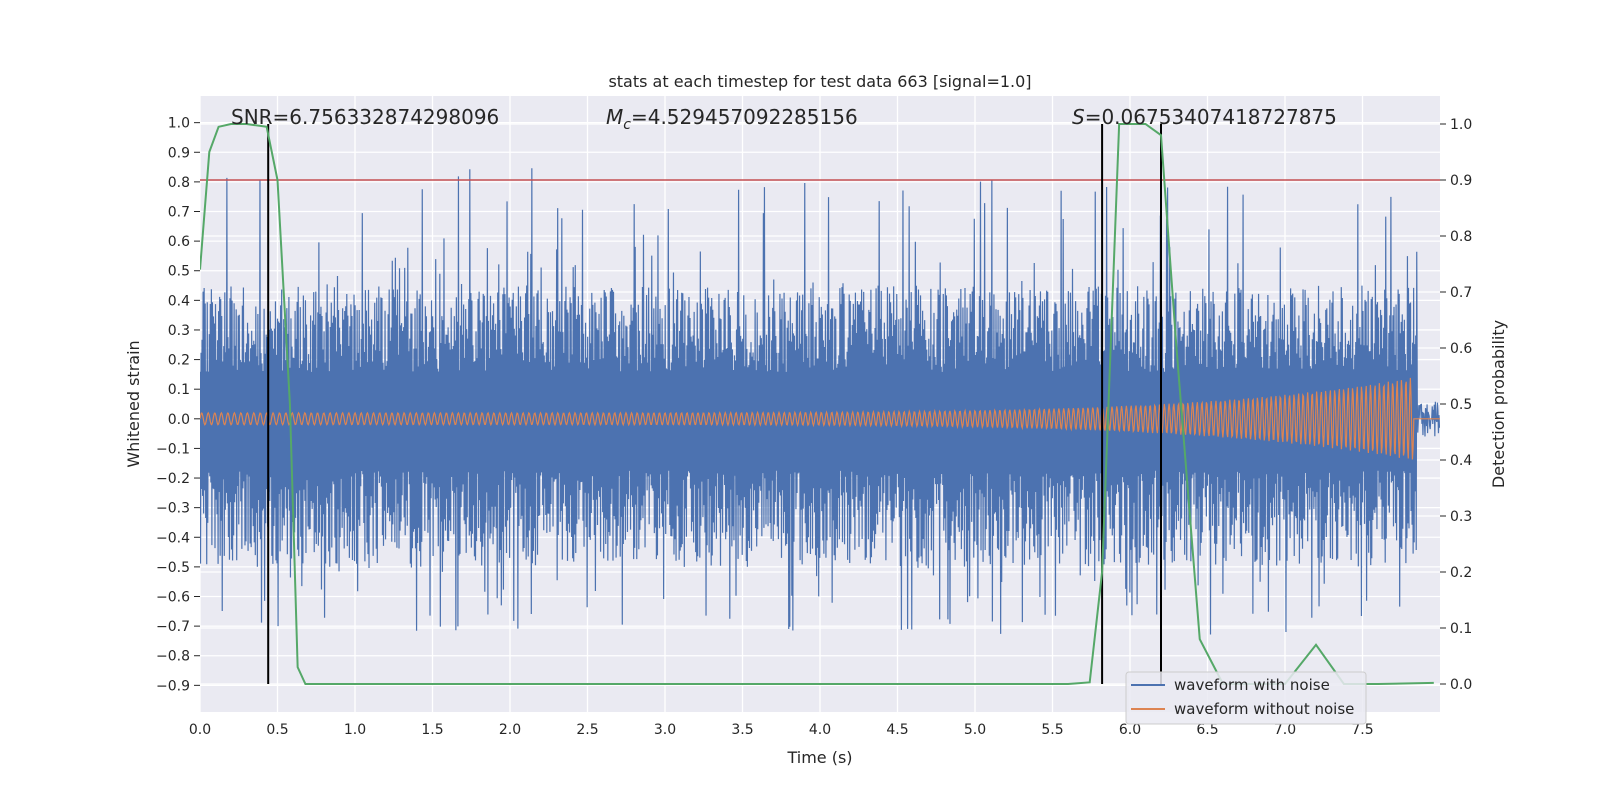 The width and height of the screenshot is (1600, 800). Describe the element at coordinates (173, 449) in the screenshot. I see `y-tick-label: −0.1` at that location.